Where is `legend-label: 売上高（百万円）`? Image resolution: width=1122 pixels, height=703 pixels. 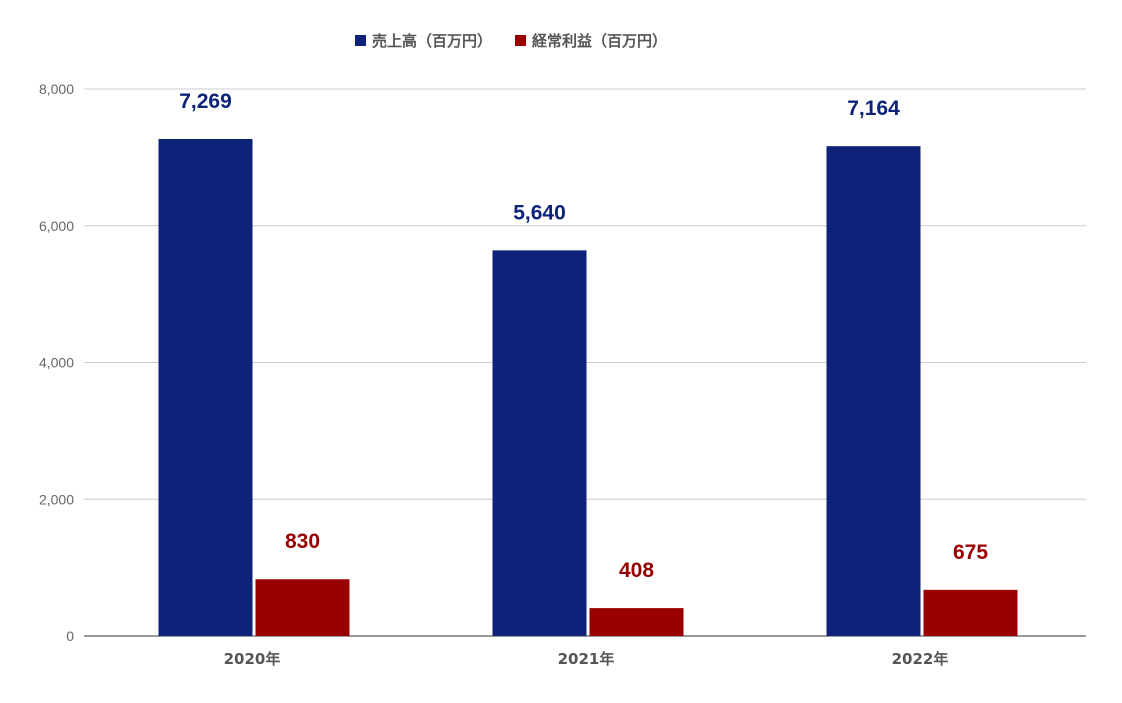 legend-label: 売上高（百万円） is located at coordinates (432, 41).